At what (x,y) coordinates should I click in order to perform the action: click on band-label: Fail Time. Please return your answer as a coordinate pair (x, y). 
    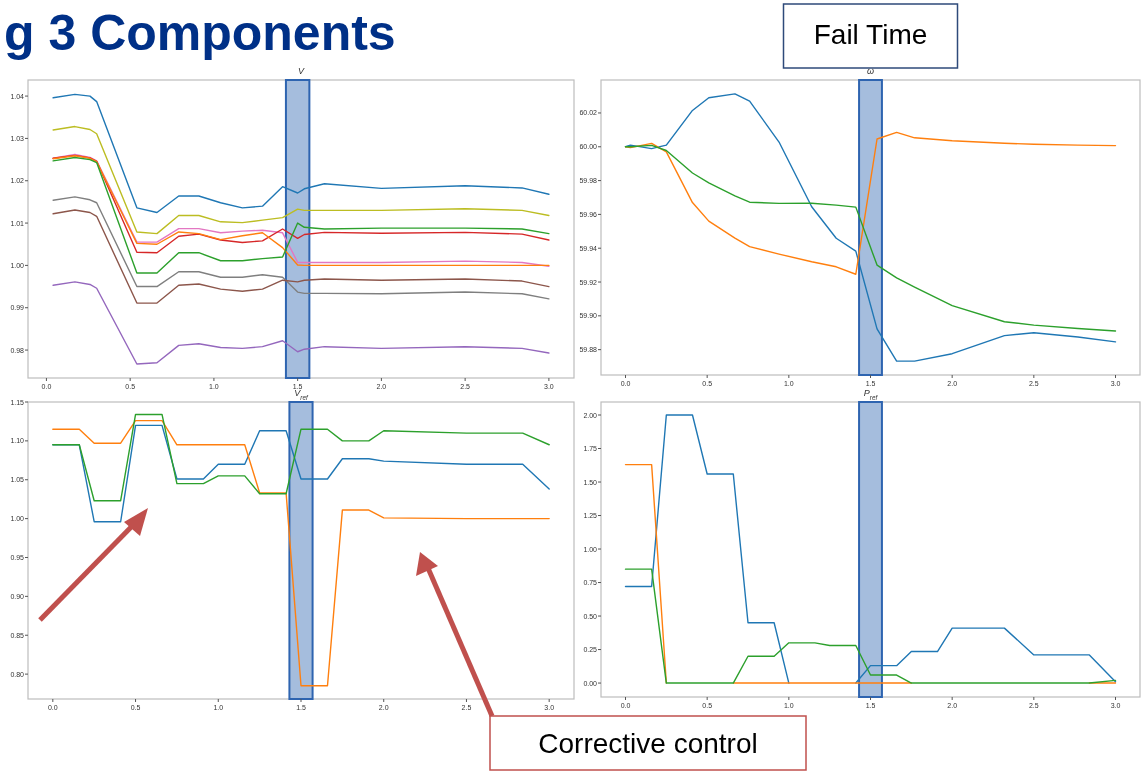
    Looking at the image, I should click on (870, 34).